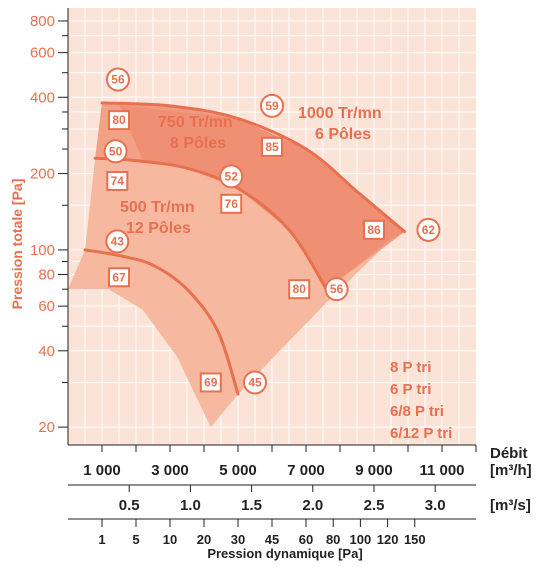  What do you see at coordinates (272, 539) in the screenshot?
I see `pd-tick-label: 45` at bounding box center [272, 539].